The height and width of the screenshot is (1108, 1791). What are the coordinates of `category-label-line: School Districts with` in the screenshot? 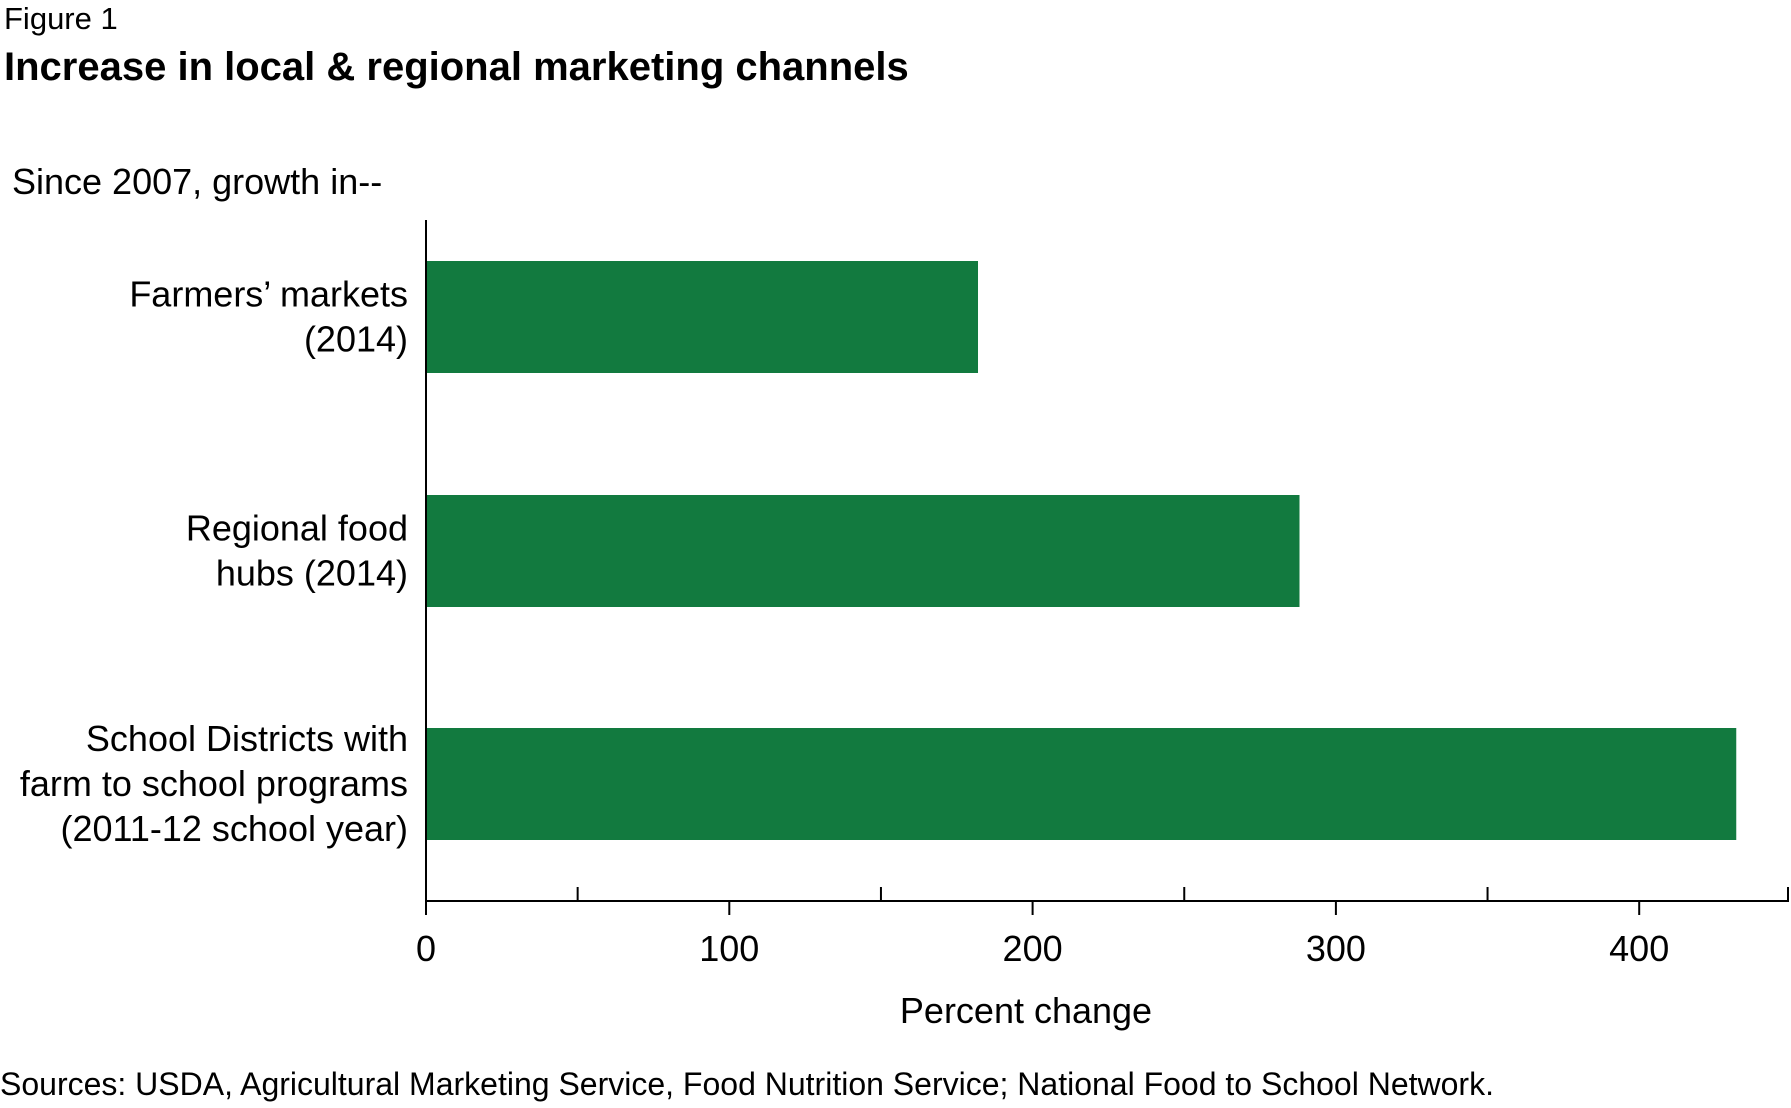 It's located at (247, 738).